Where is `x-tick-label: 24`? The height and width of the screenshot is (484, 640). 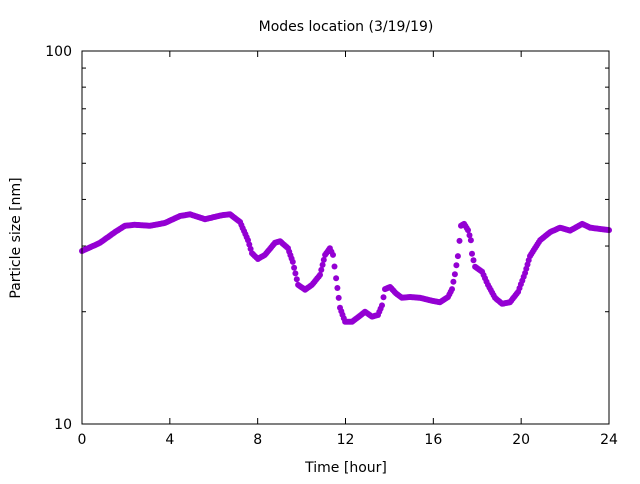
x-tick-label: 24 is located at coordinates (609, 440).